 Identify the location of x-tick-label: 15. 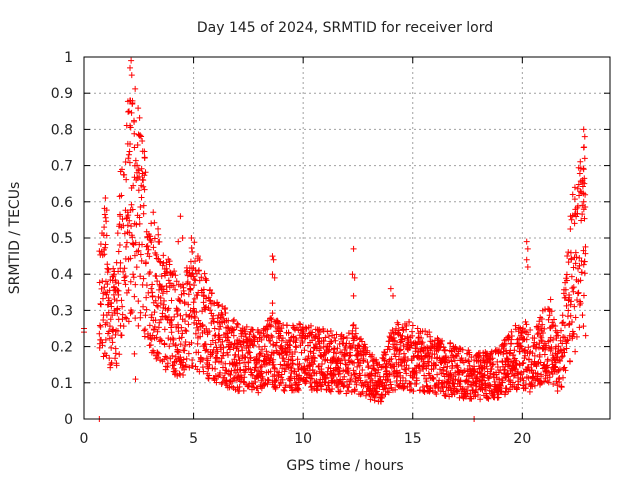
(413, 439).